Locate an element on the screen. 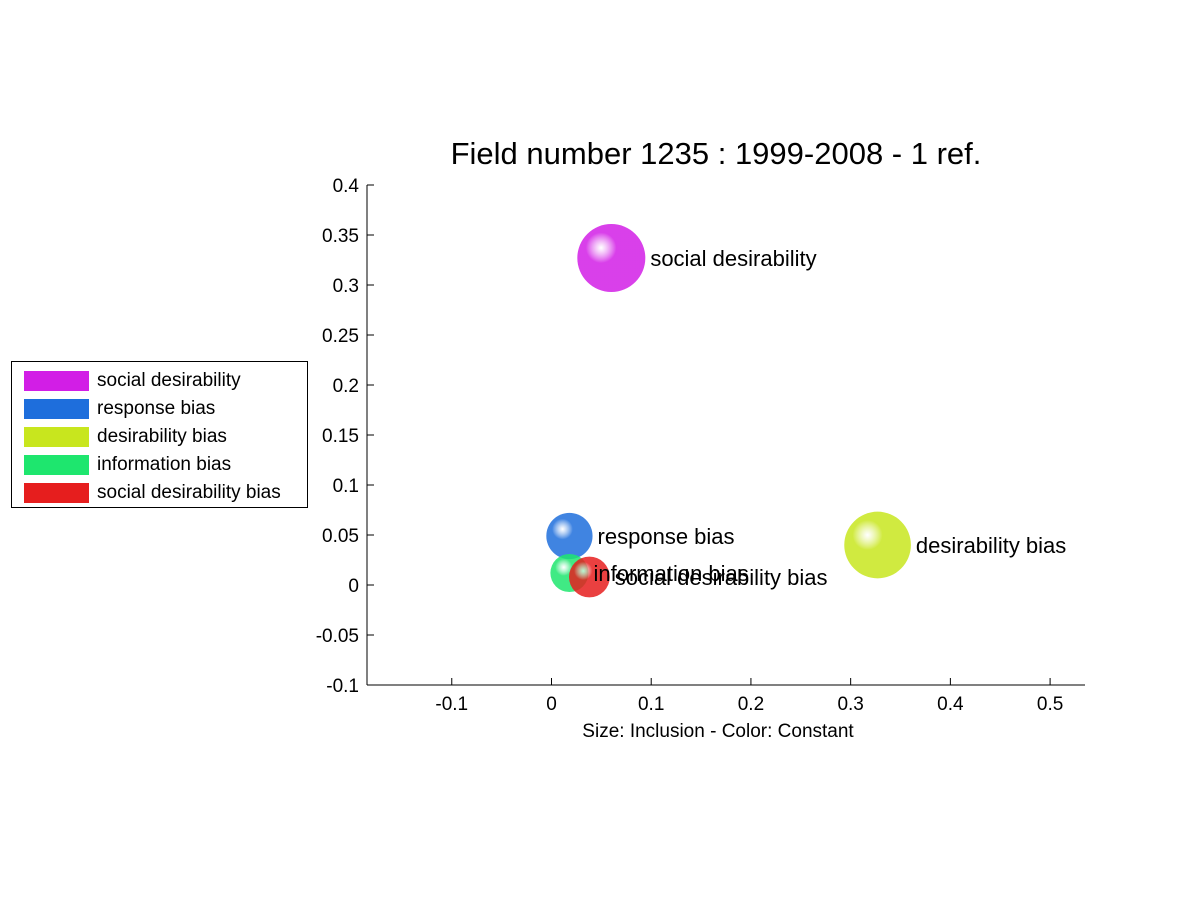  y-tick-label: 0 is located at coordinates (353, 586).